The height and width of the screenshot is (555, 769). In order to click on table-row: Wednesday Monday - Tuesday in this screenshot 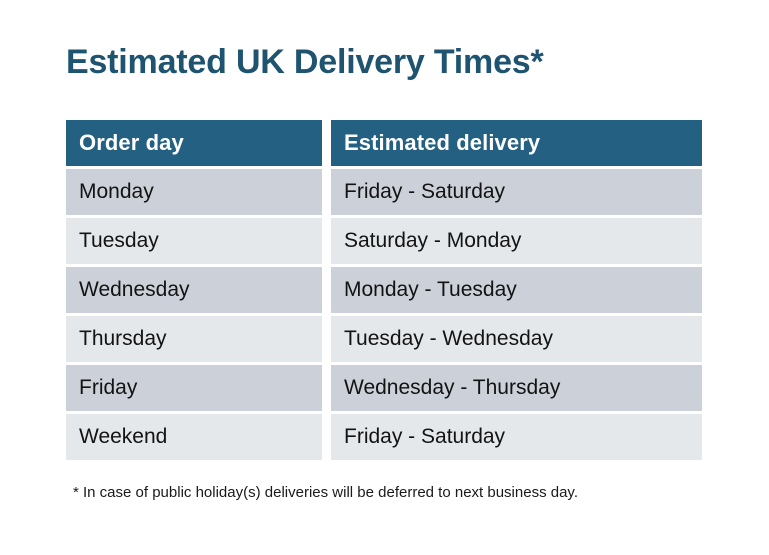, I will do `click(384, 290)`.